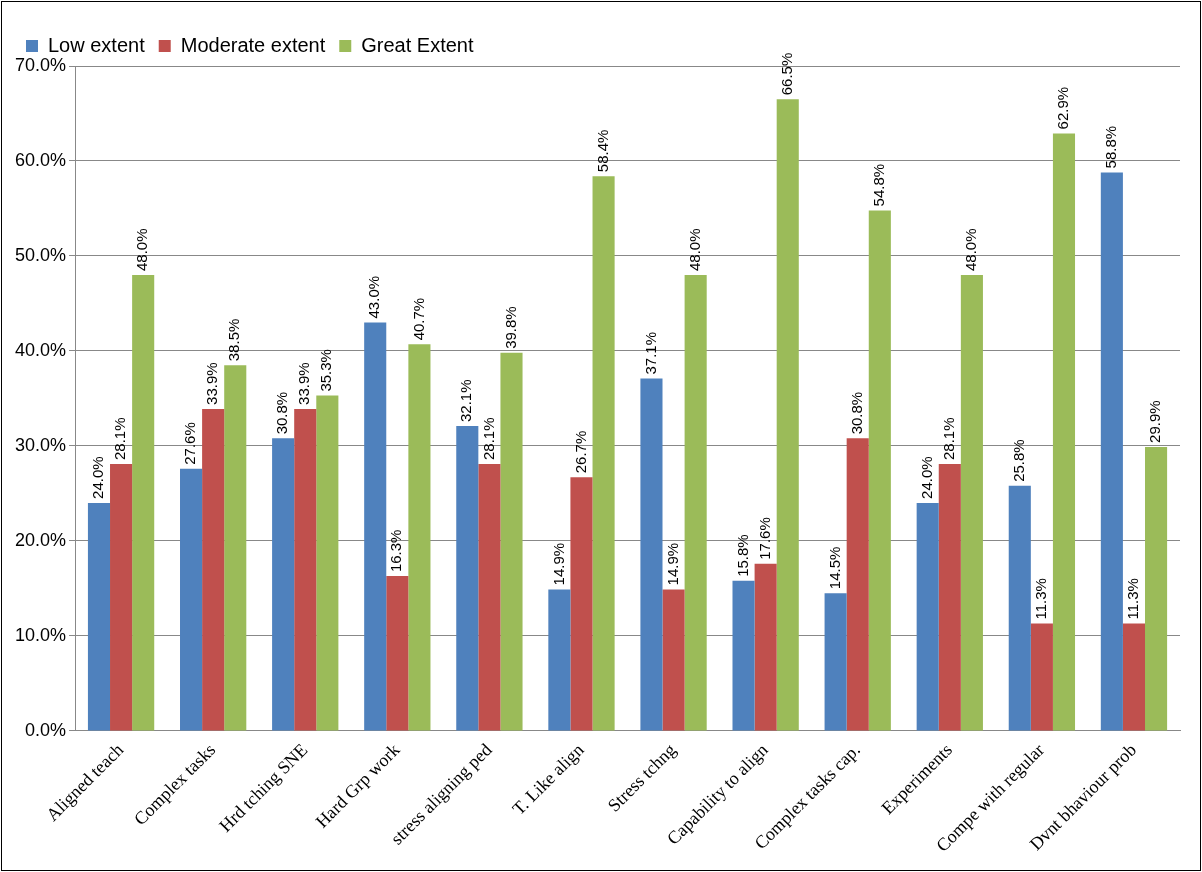 Image resolution: width=1202 pixels, height=872 pixels. What do you see at coordinates (326, 370) in the screenshot?
I see `data-label: 35.3%` at bounding box center [326, 370].